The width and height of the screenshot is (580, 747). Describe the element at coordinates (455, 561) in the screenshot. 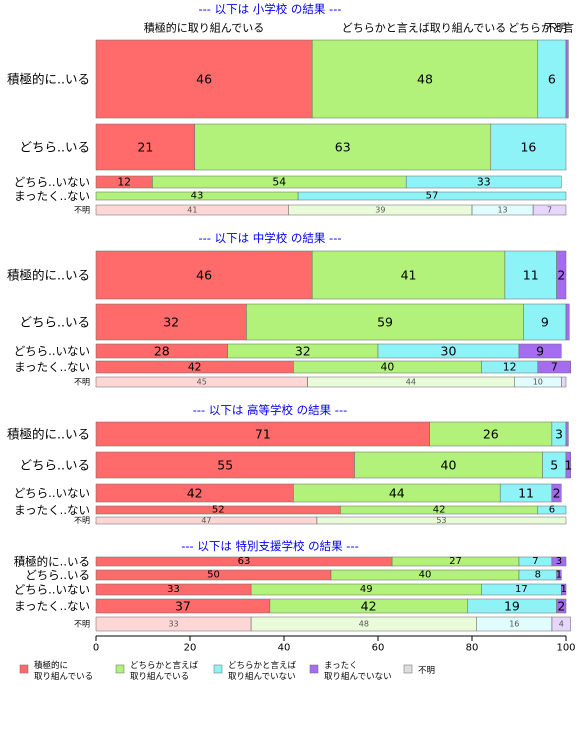

I see `data-label: 27` at that location.